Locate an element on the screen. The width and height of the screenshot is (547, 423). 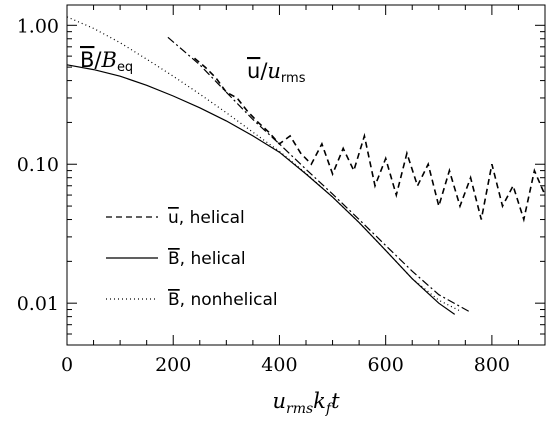
x-axis-title: urmskft is located at coordinates (306, 403).